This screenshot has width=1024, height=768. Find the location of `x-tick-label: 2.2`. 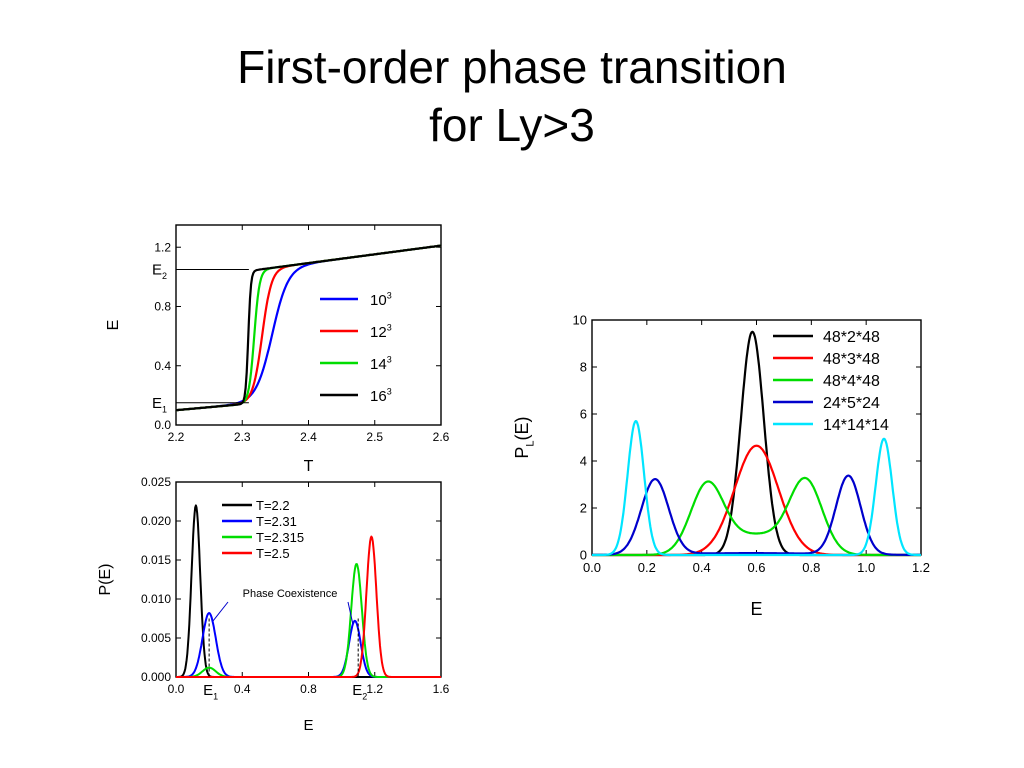

x-tick-label: 2.2 is located at coordinates (176, 437).